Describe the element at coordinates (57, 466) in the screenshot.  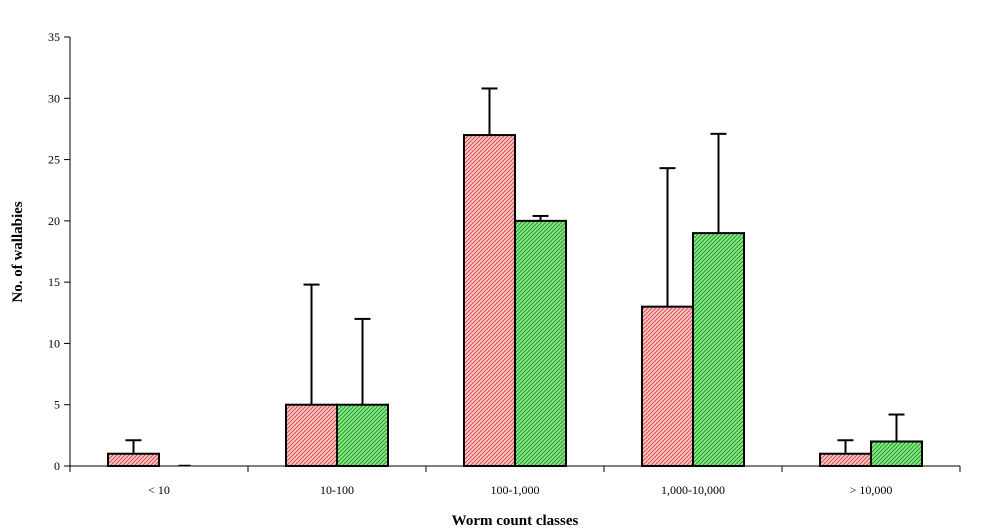
I see `y-tick-label: 0` at that location.